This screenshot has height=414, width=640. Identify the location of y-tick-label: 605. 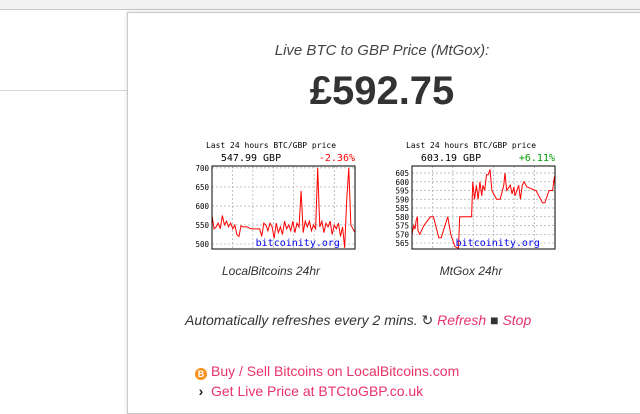
(402, 173).